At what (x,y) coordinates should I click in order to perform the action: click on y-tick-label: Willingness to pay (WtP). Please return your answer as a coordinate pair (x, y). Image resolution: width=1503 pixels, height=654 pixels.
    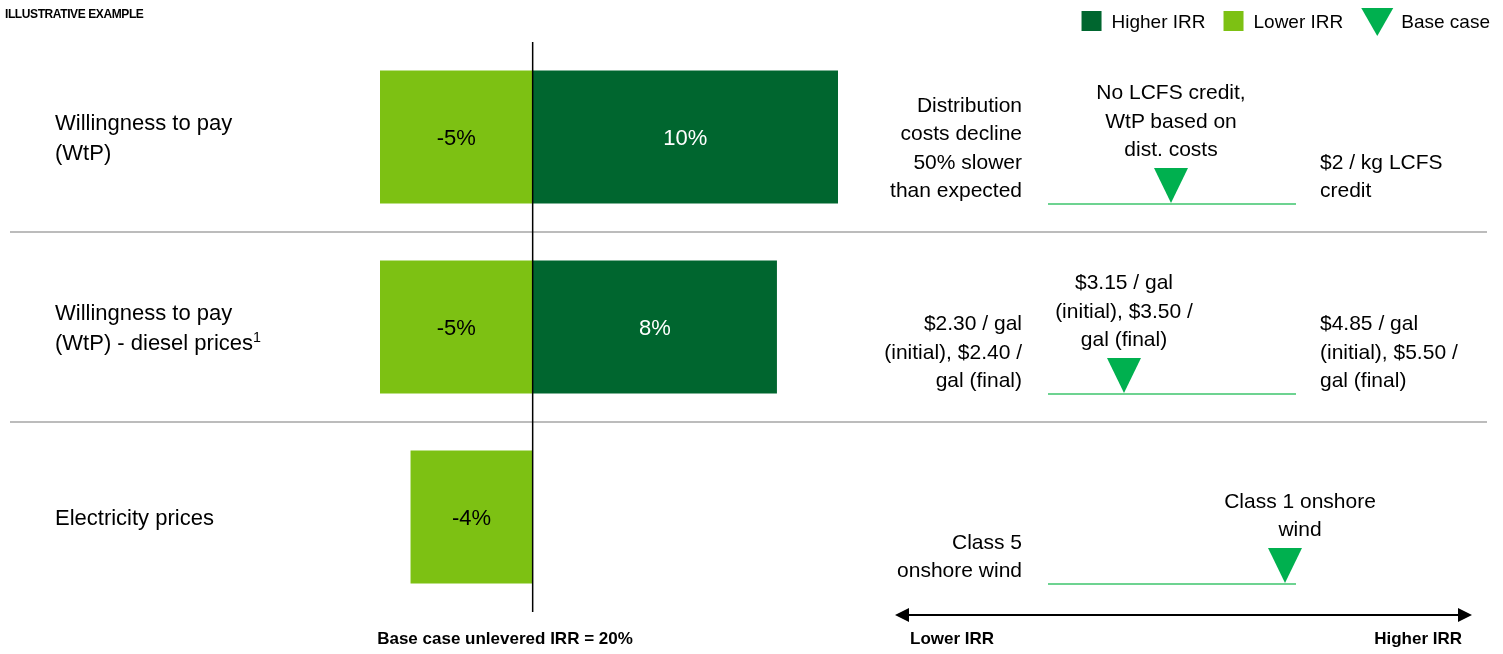
    Looking at the image, I should click on (144, 137).